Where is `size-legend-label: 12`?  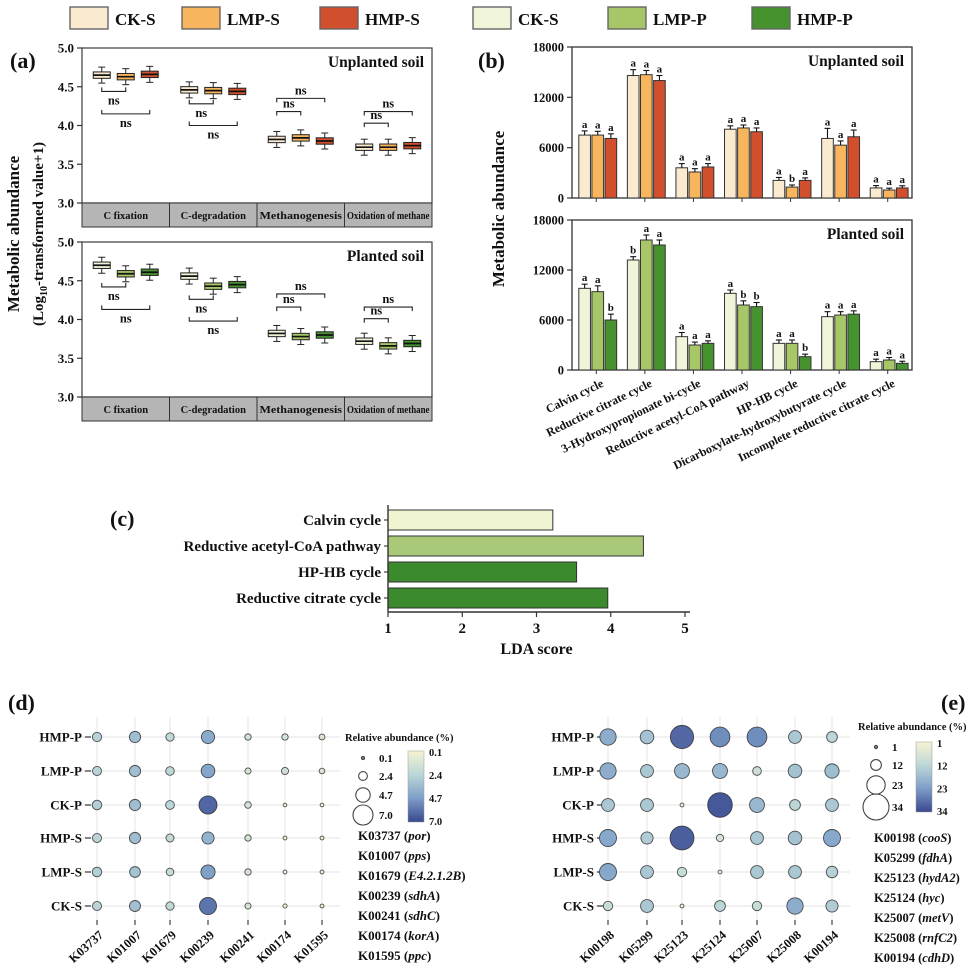 size-legend-label: 12 is located at coordinates (898, 766).